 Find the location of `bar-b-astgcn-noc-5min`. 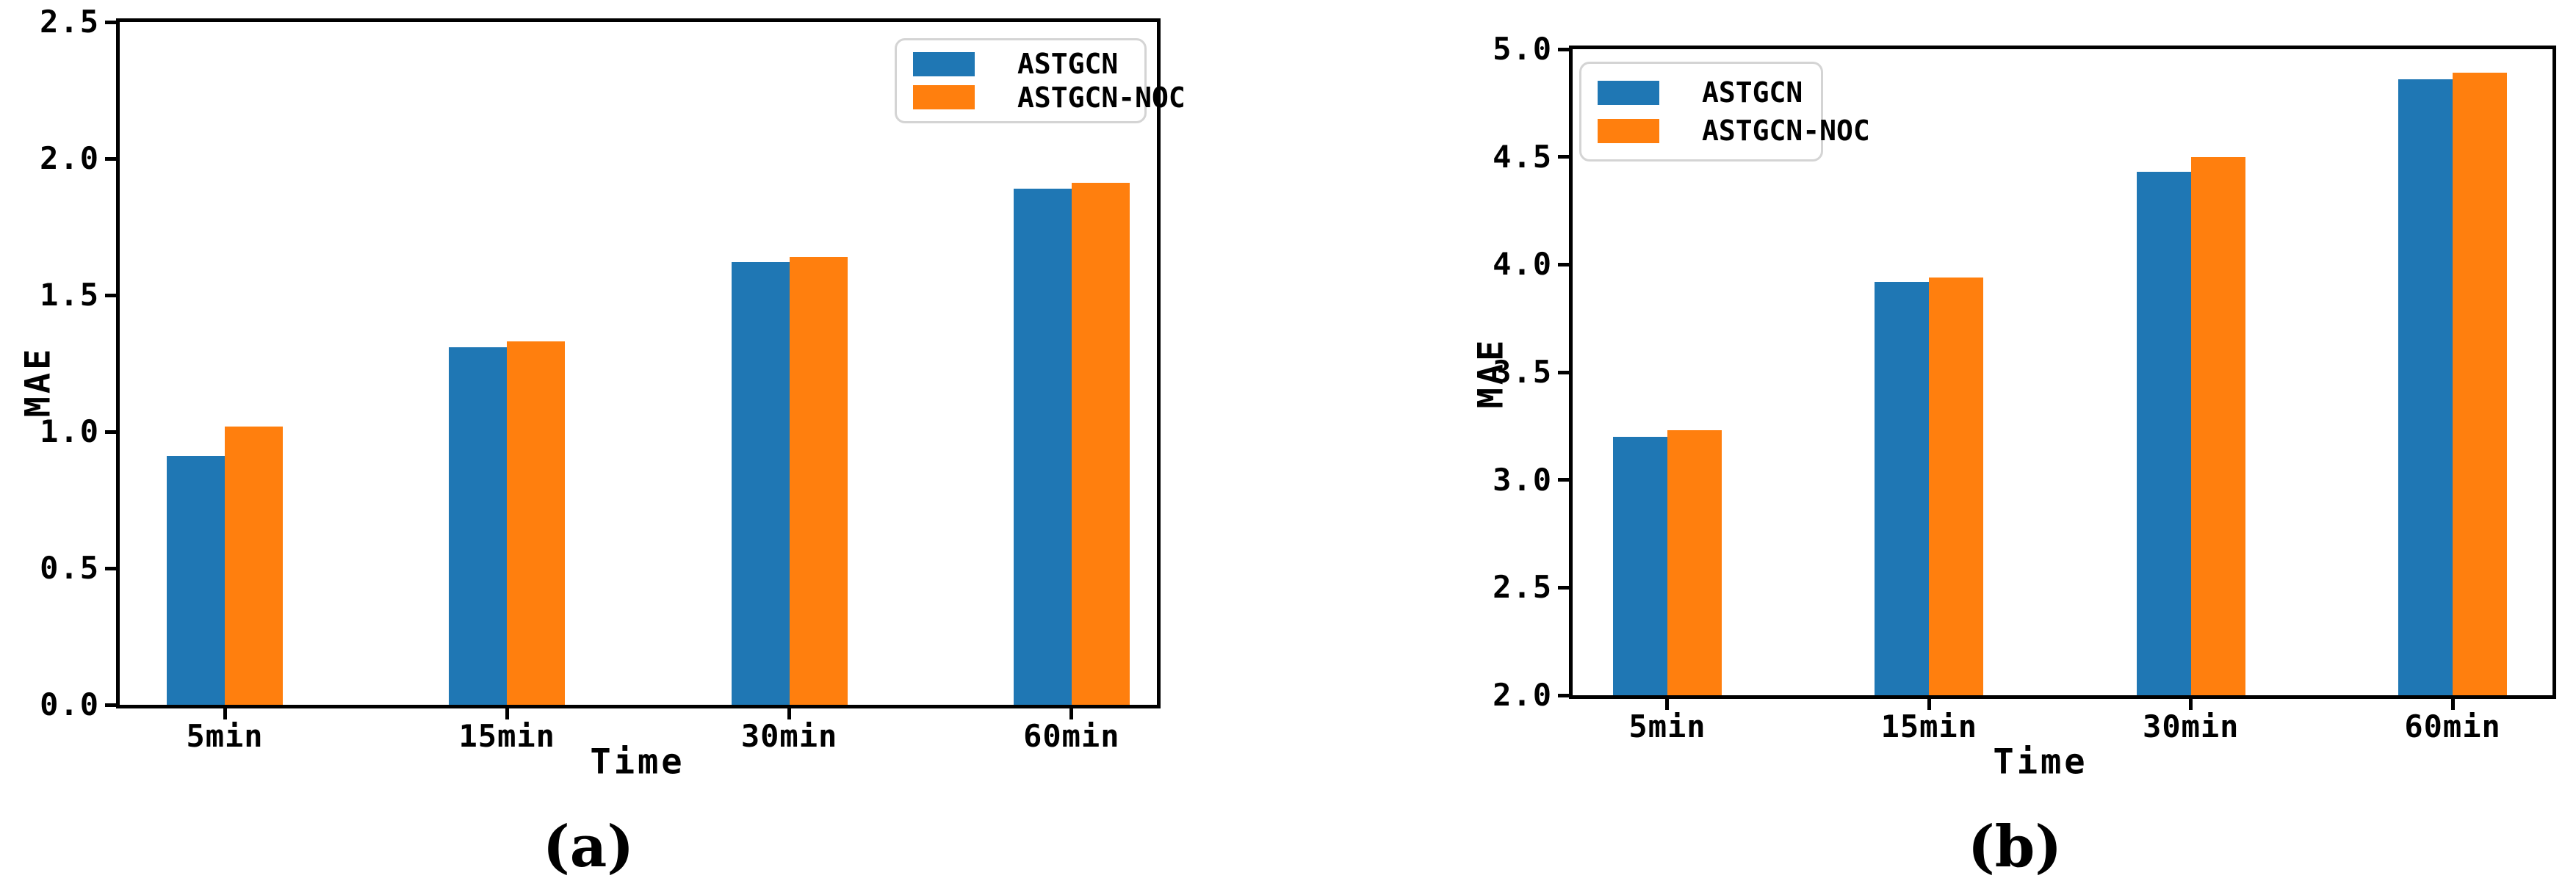

bar-b-astgcn-noc-5min is located at coordinates (1694, 562).